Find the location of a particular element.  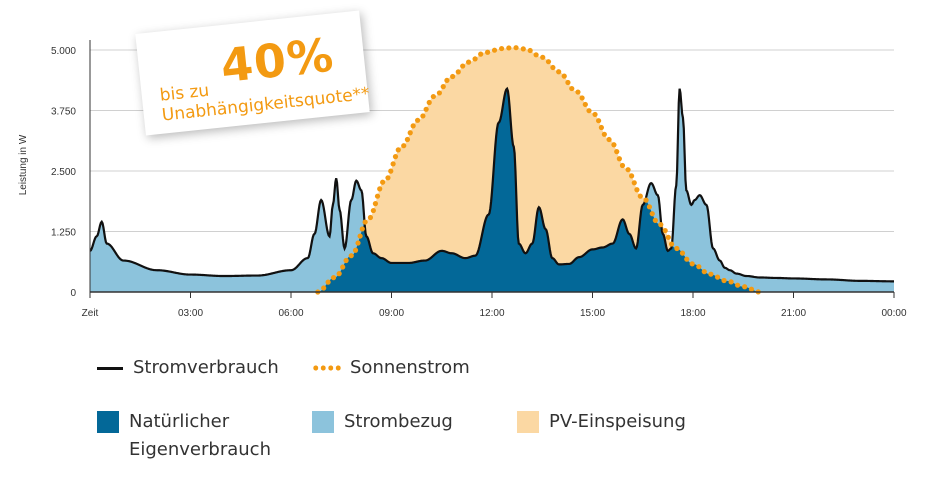

legend-line-swatch is located at coordinates (110, 368).